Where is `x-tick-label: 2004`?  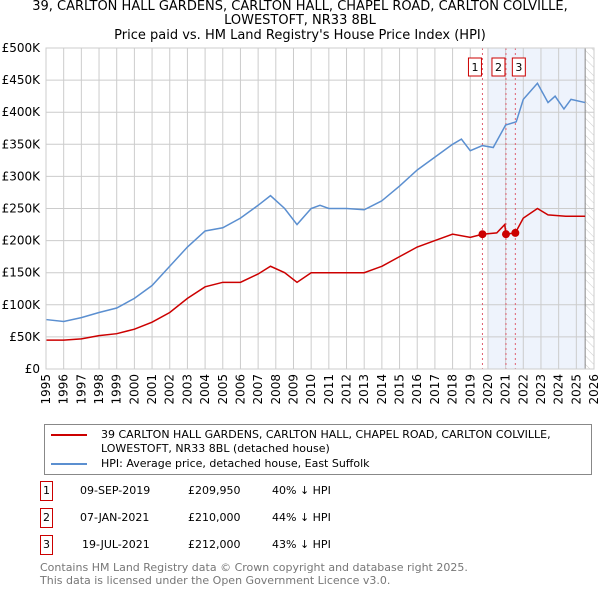 x-tick-label: 2004 is located at coordinates (205, 389).